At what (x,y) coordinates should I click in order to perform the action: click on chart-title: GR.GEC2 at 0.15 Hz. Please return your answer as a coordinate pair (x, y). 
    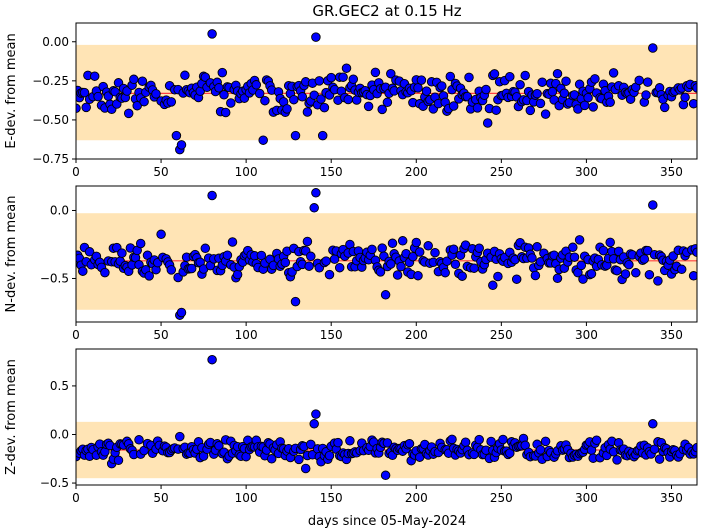
    Looking at the image, I should click on (386, 11).